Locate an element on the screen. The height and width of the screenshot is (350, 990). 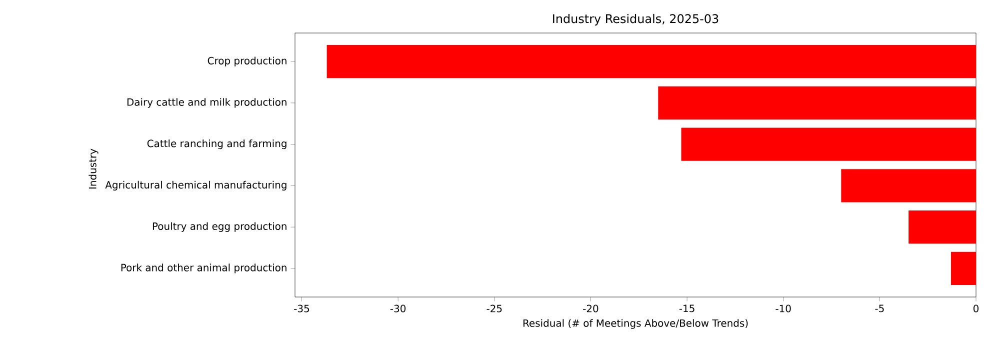
x-tick-label: -25 is located at coordinates (494, 308).